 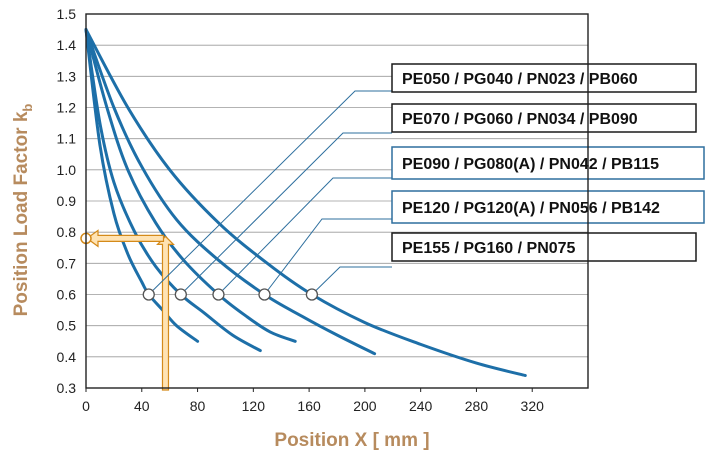 What do you see at coordinates (533, 406) in the screenshot?
I see `x-tick-label: 320` at bounding box center [533, 406].